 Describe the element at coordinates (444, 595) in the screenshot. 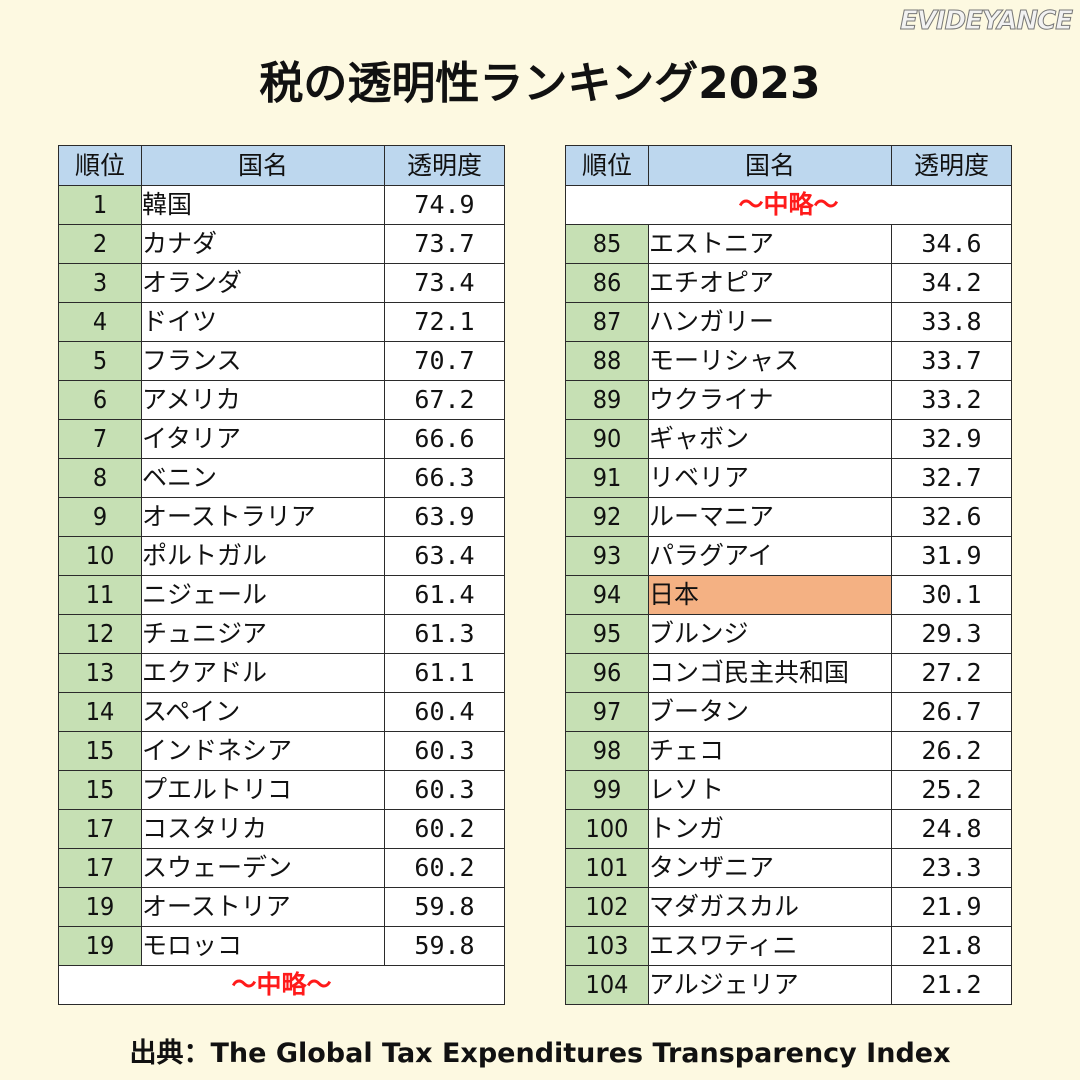

I see `score-cell: 61.4` at that location.